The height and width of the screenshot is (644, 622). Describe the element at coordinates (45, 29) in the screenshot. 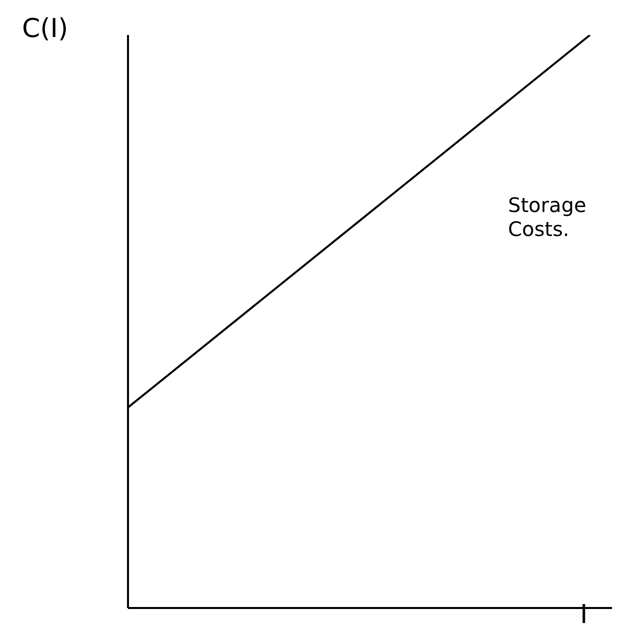

I see `y-axis-title: C(I)` at that location.